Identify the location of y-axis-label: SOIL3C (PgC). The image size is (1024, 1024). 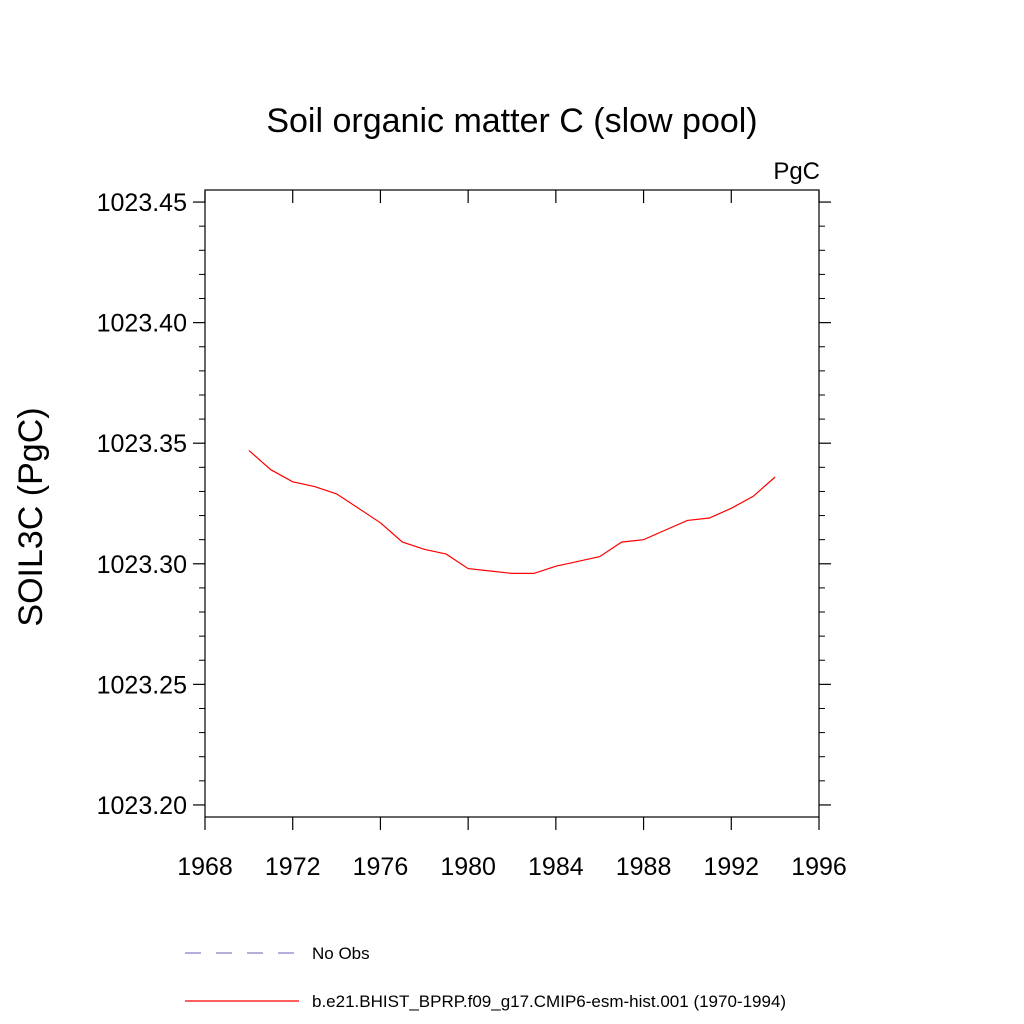
(31, 516).